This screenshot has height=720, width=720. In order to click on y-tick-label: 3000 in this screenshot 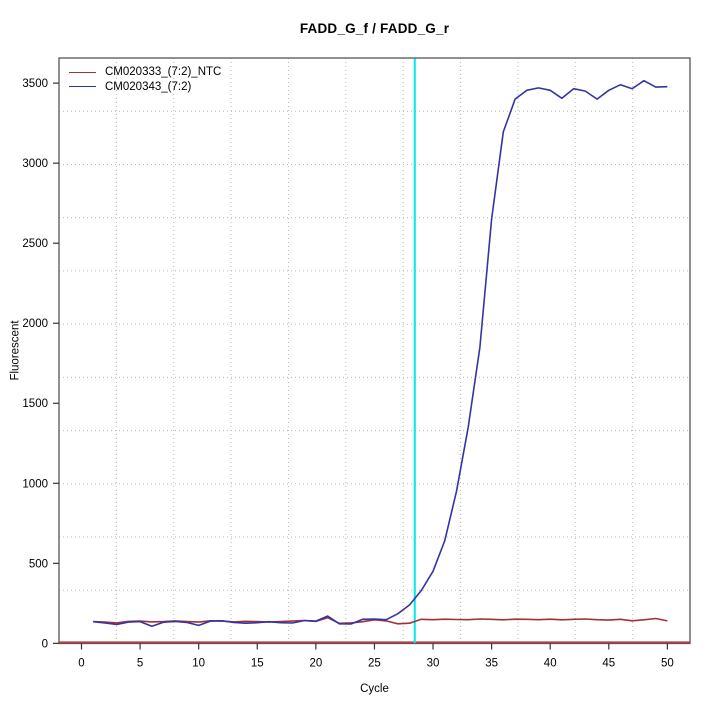, I will do `click(35, 164)`.